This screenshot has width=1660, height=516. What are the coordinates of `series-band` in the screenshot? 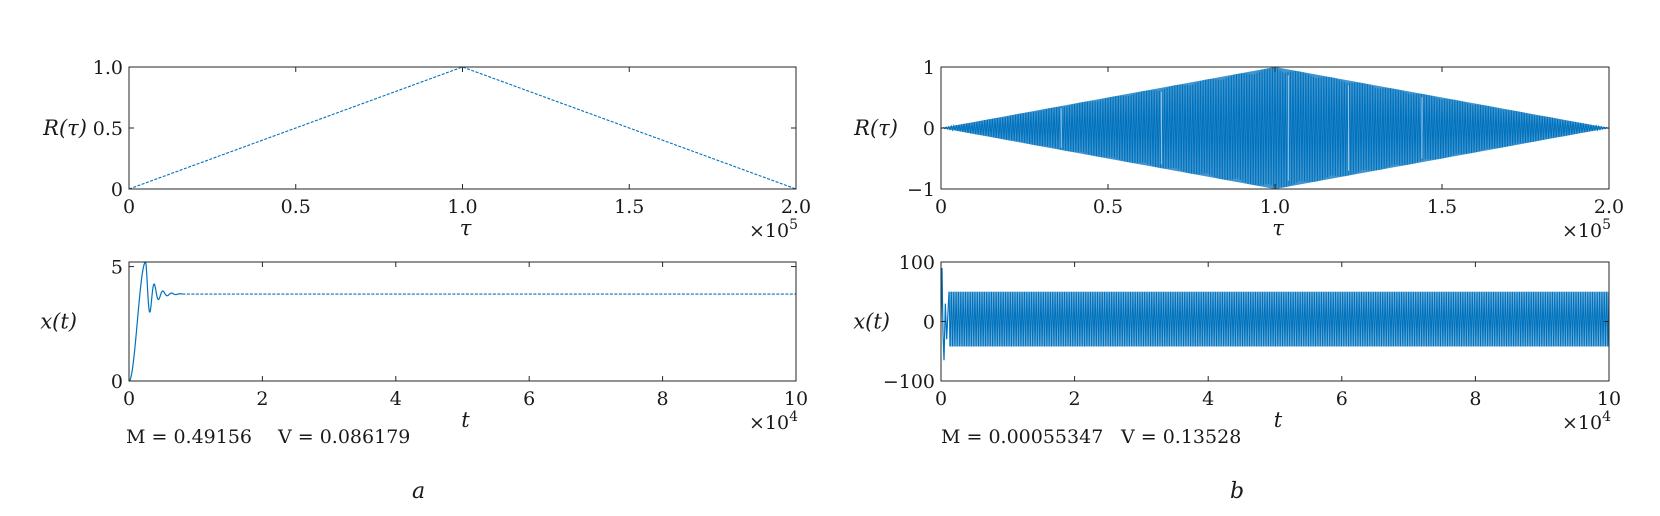 It's located at (1279, 319).